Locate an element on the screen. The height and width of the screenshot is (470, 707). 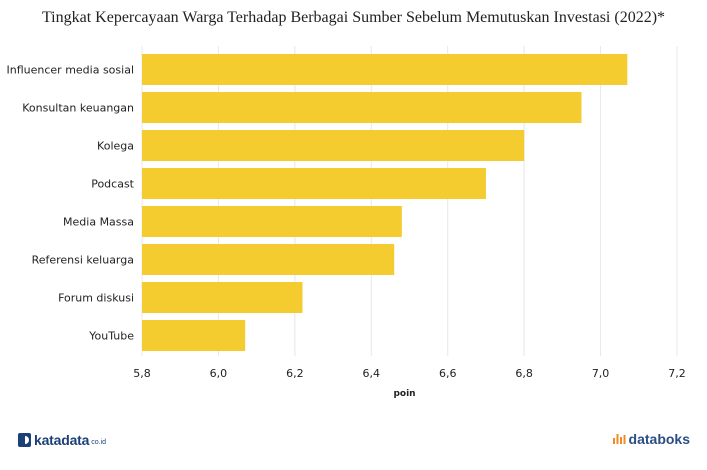
katadata-icon is located at coordinates (24, 440).